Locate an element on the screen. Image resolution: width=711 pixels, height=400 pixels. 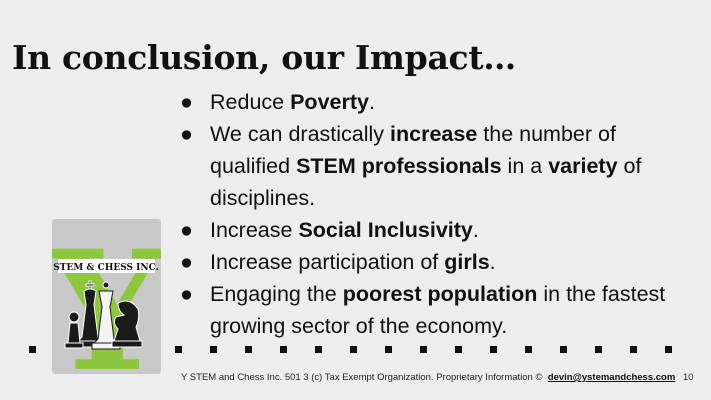
bullet-text: of disciplines. is located at coordinates (426, 182).